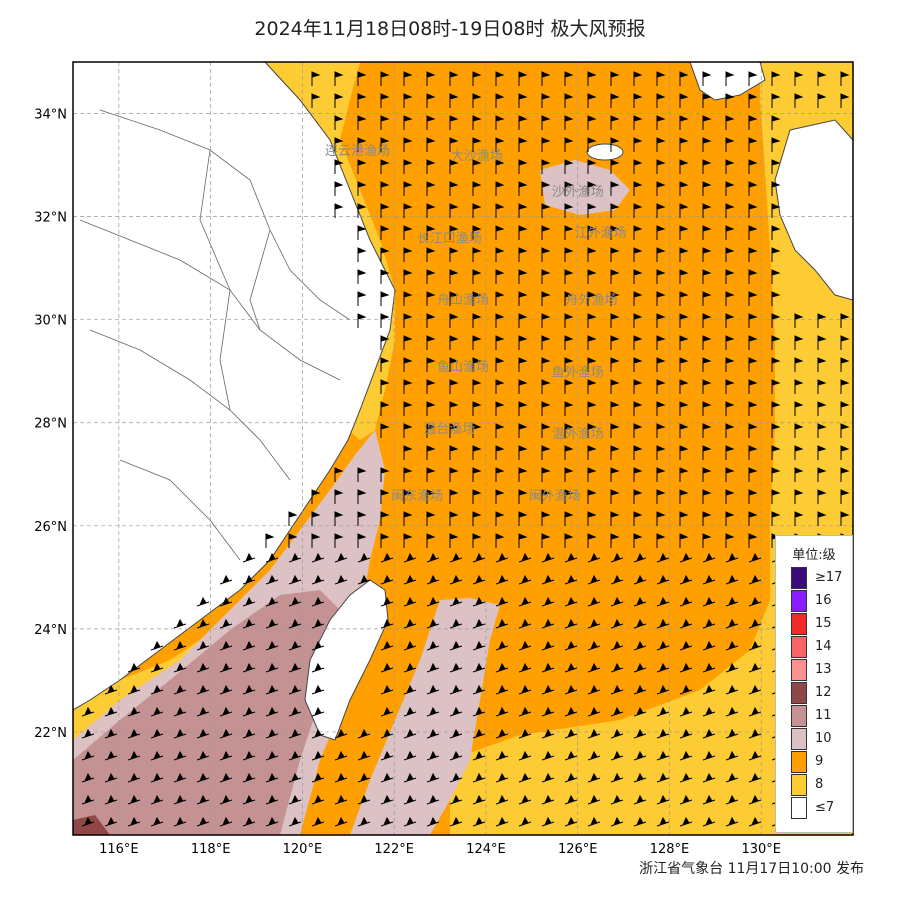  I want to click on lon-tick-label: 118°E, so click(211, 849).